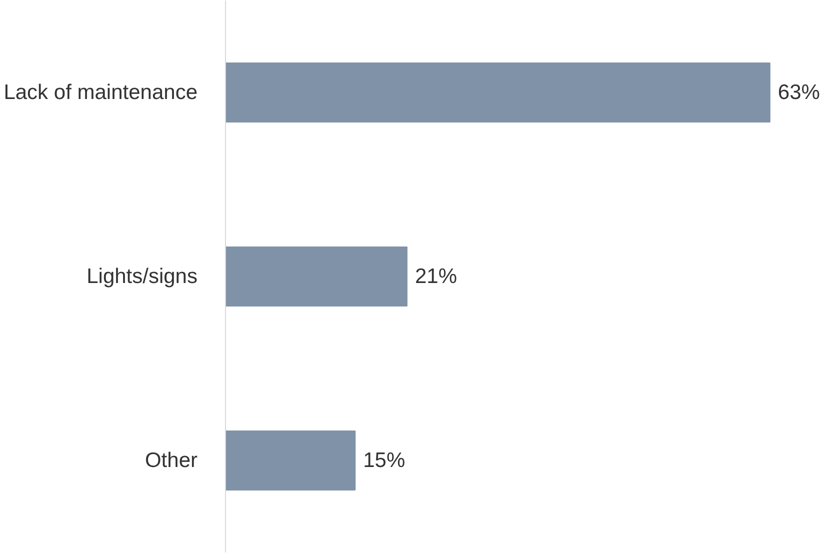  I want to click on y-tick-label: Other, so click(171, 460).